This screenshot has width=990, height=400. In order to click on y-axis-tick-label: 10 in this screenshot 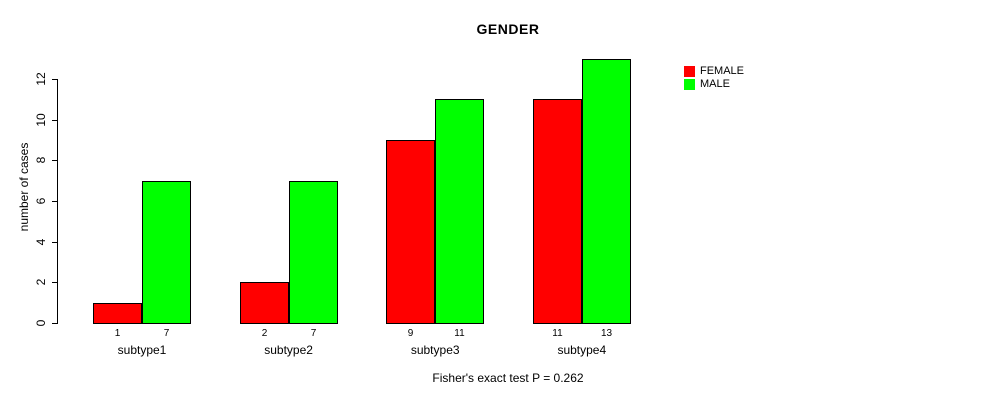, I will do `click(41, 120)`.